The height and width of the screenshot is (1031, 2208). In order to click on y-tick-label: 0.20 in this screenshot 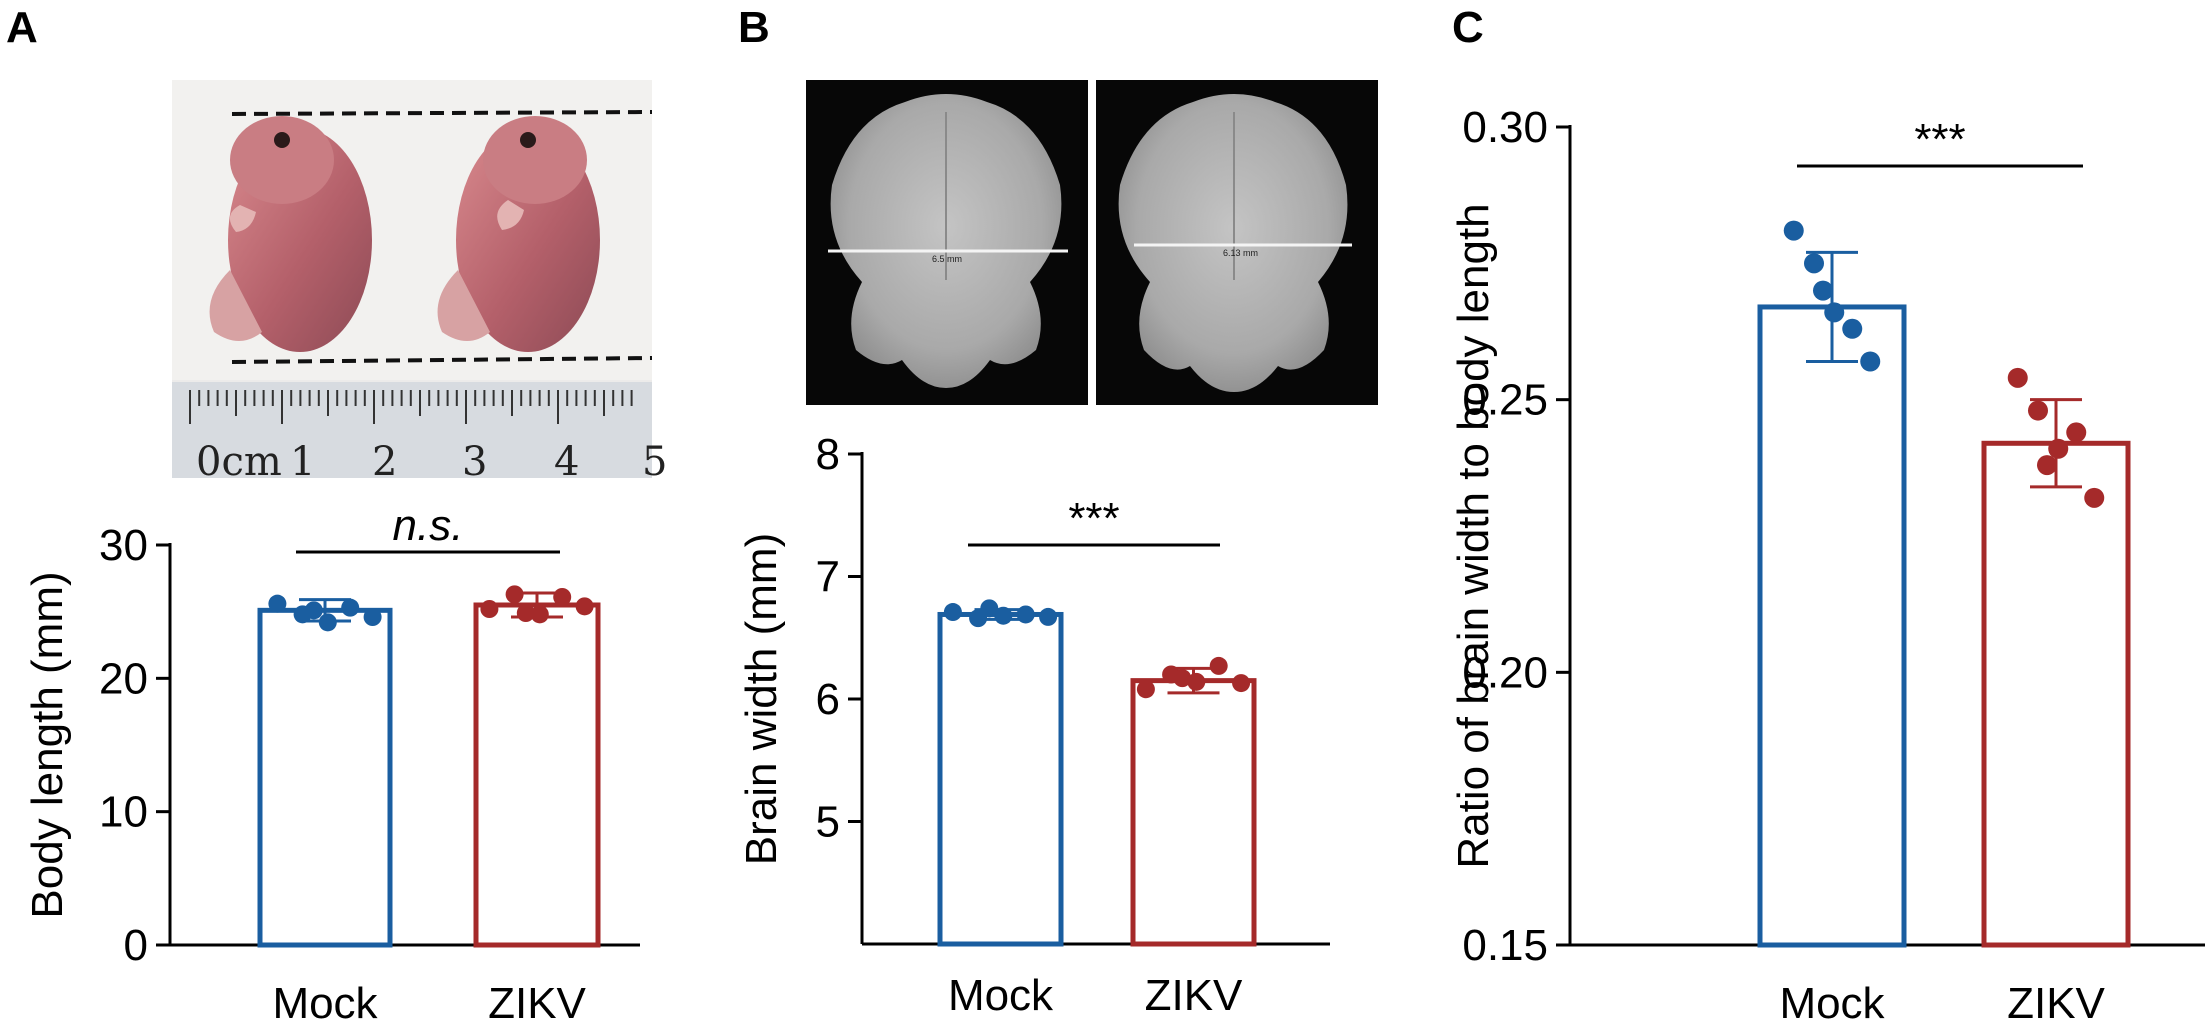, I will do `click(1505, 672)`.